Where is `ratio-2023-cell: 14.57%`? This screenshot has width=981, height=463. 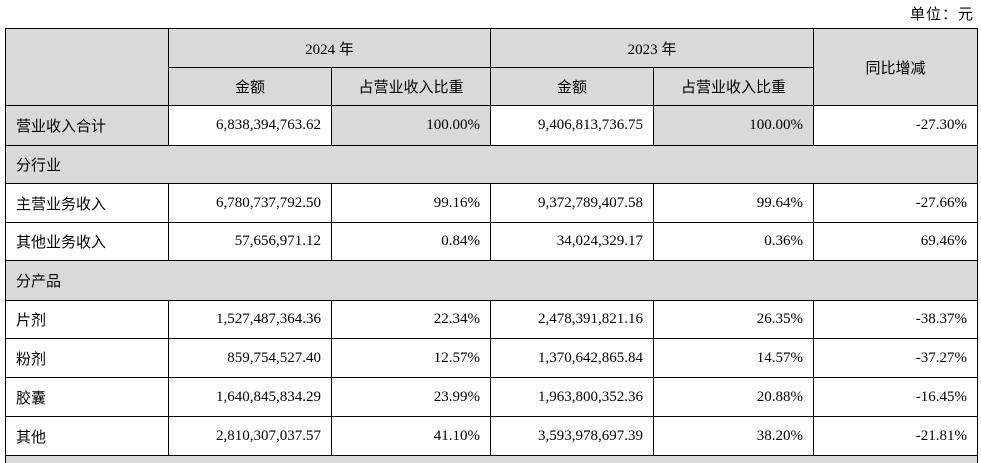 ratio-2023-cell: 14.57% is located at coordinates (734, 358).